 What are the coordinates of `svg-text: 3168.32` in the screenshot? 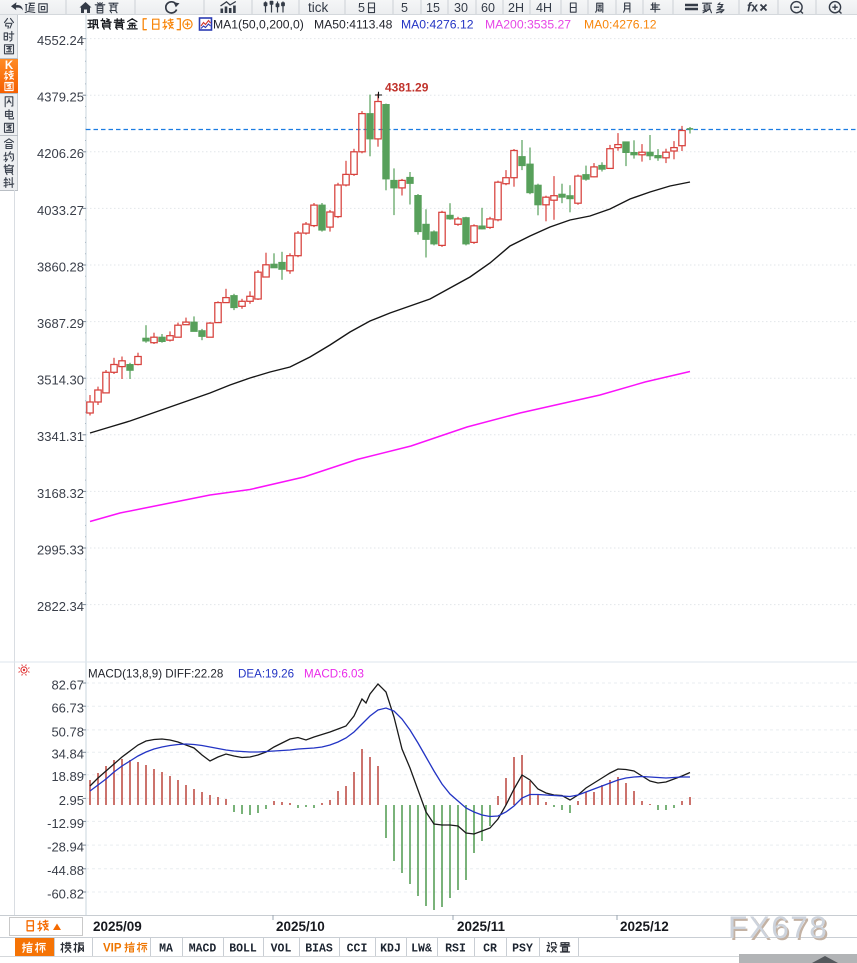 It's located at (60, 493).